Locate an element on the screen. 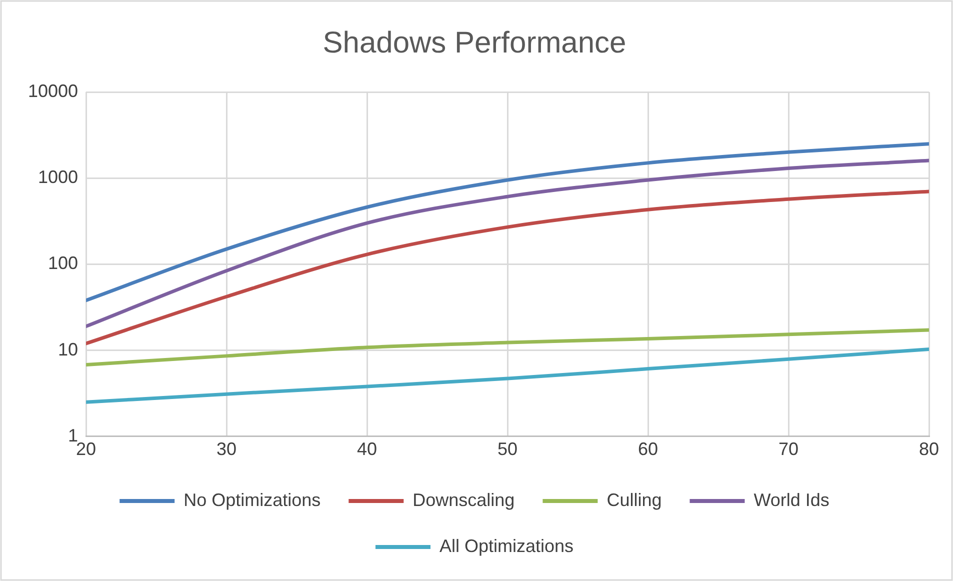 The height and width of the screenshot is (581, 953). y-tick-label: 1 is located at coordinates (73, 435).